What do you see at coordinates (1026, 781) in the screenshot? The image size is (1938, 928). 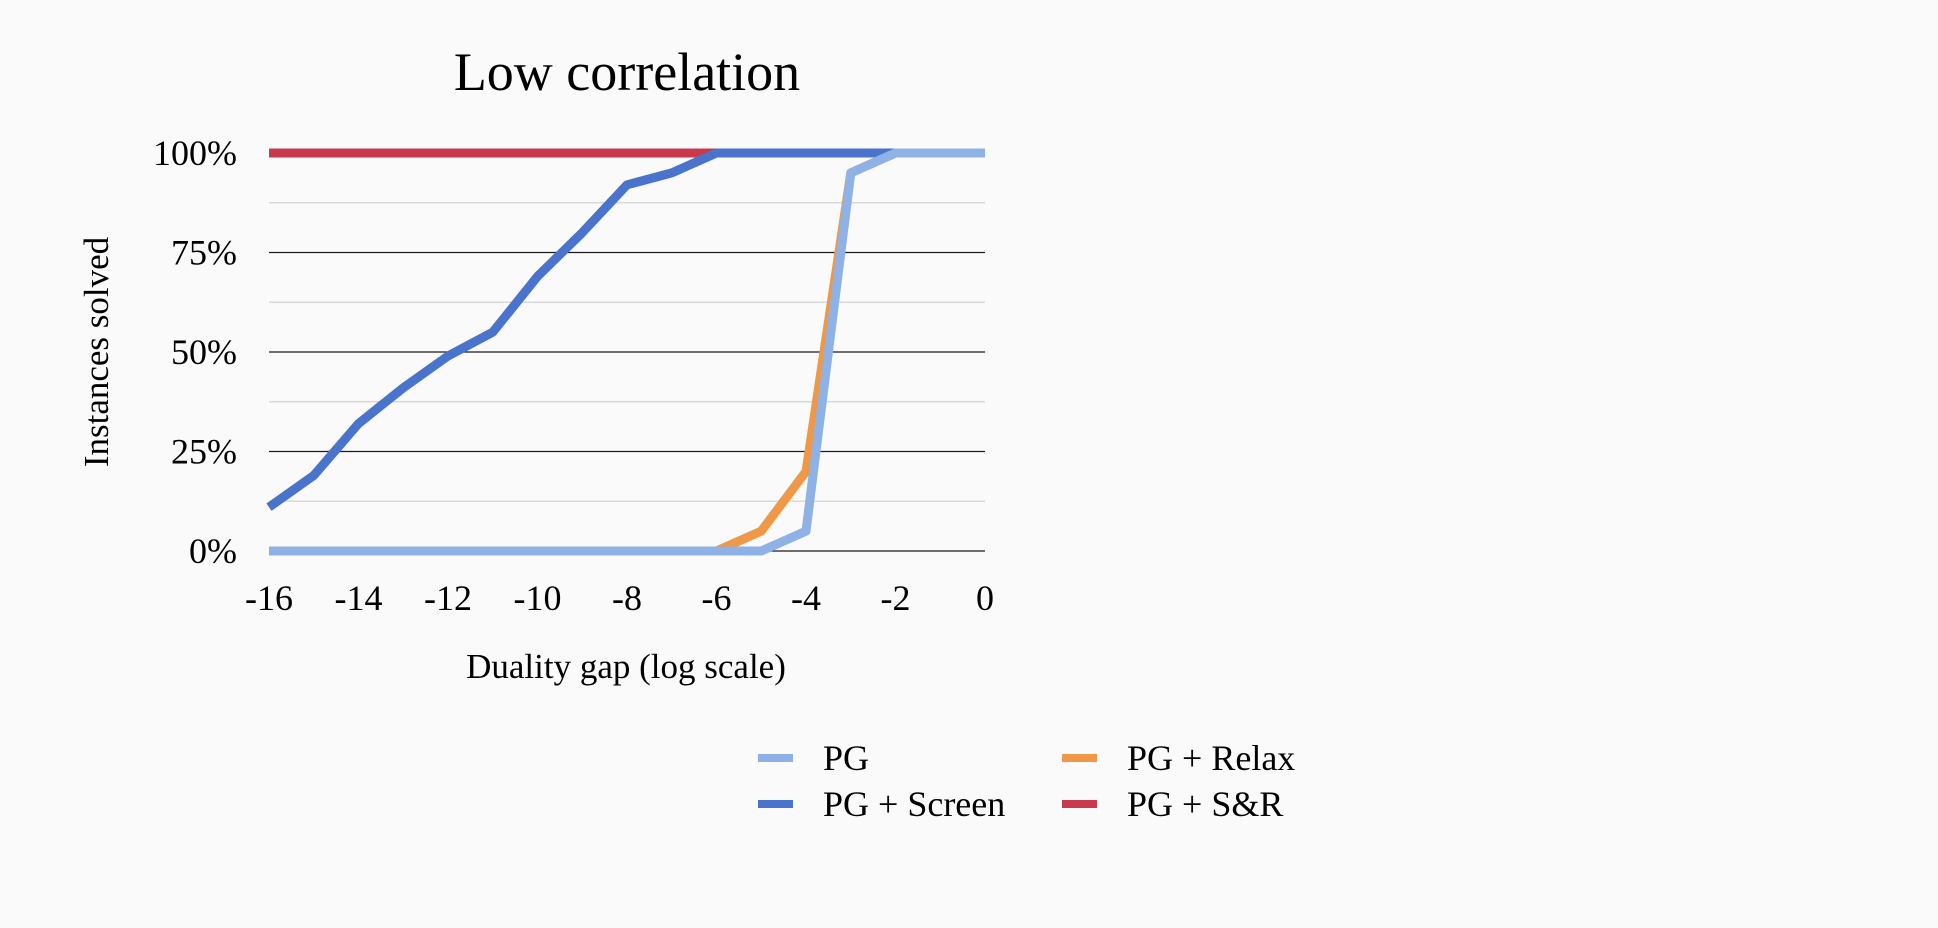 I see `legend: PG PG + Screen PG + Relax PG + S&R` at bounding box center [1026, 781].